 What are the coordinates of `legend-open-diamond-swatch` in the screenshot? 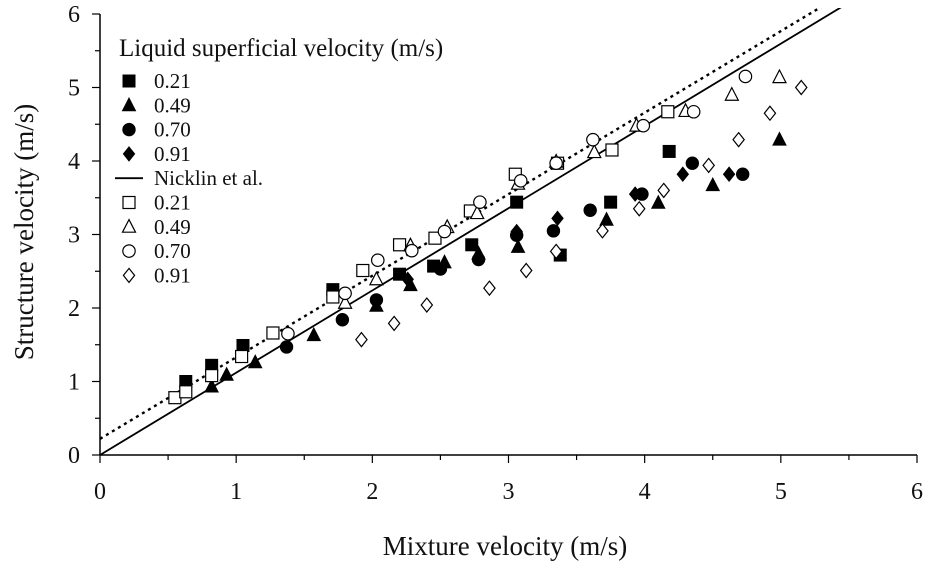 It's located at (129, 275).